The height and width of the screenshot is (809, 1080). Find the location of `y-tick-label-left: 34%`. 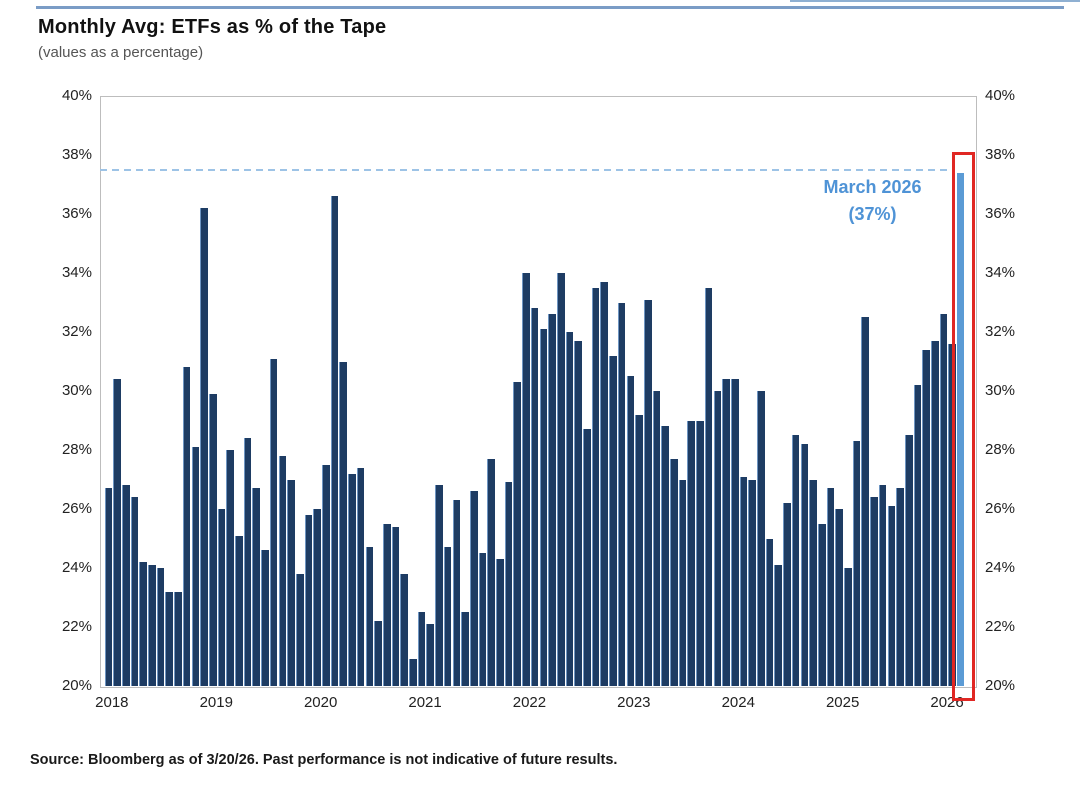

y-tick-label-left: 34% is located at coordinates (76, 272).